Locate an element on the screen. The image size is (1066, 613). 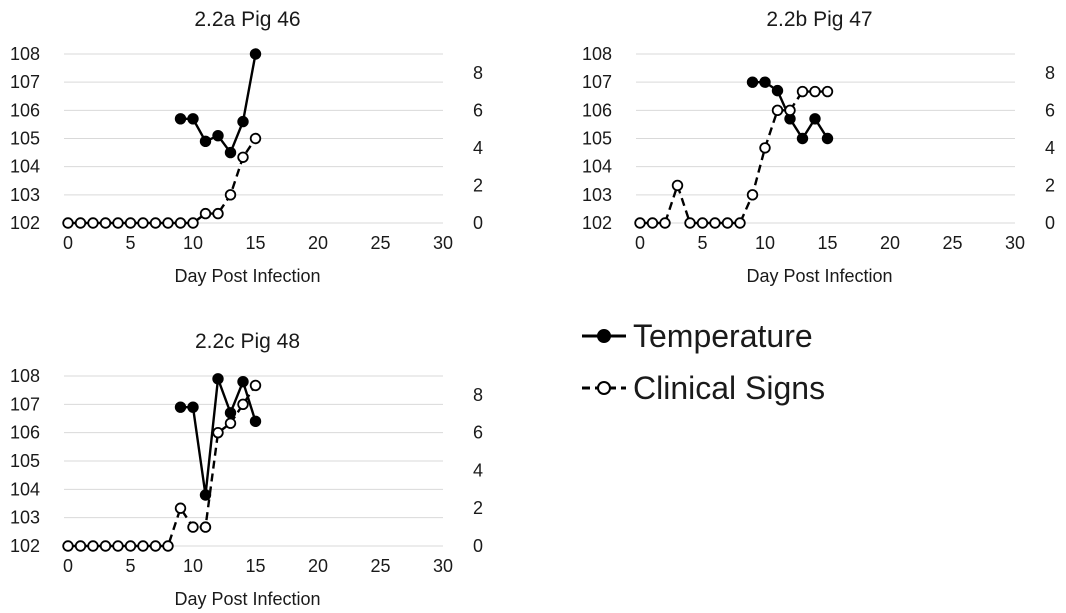
y-tick-label: 106 is located at coordinates (25, 433).